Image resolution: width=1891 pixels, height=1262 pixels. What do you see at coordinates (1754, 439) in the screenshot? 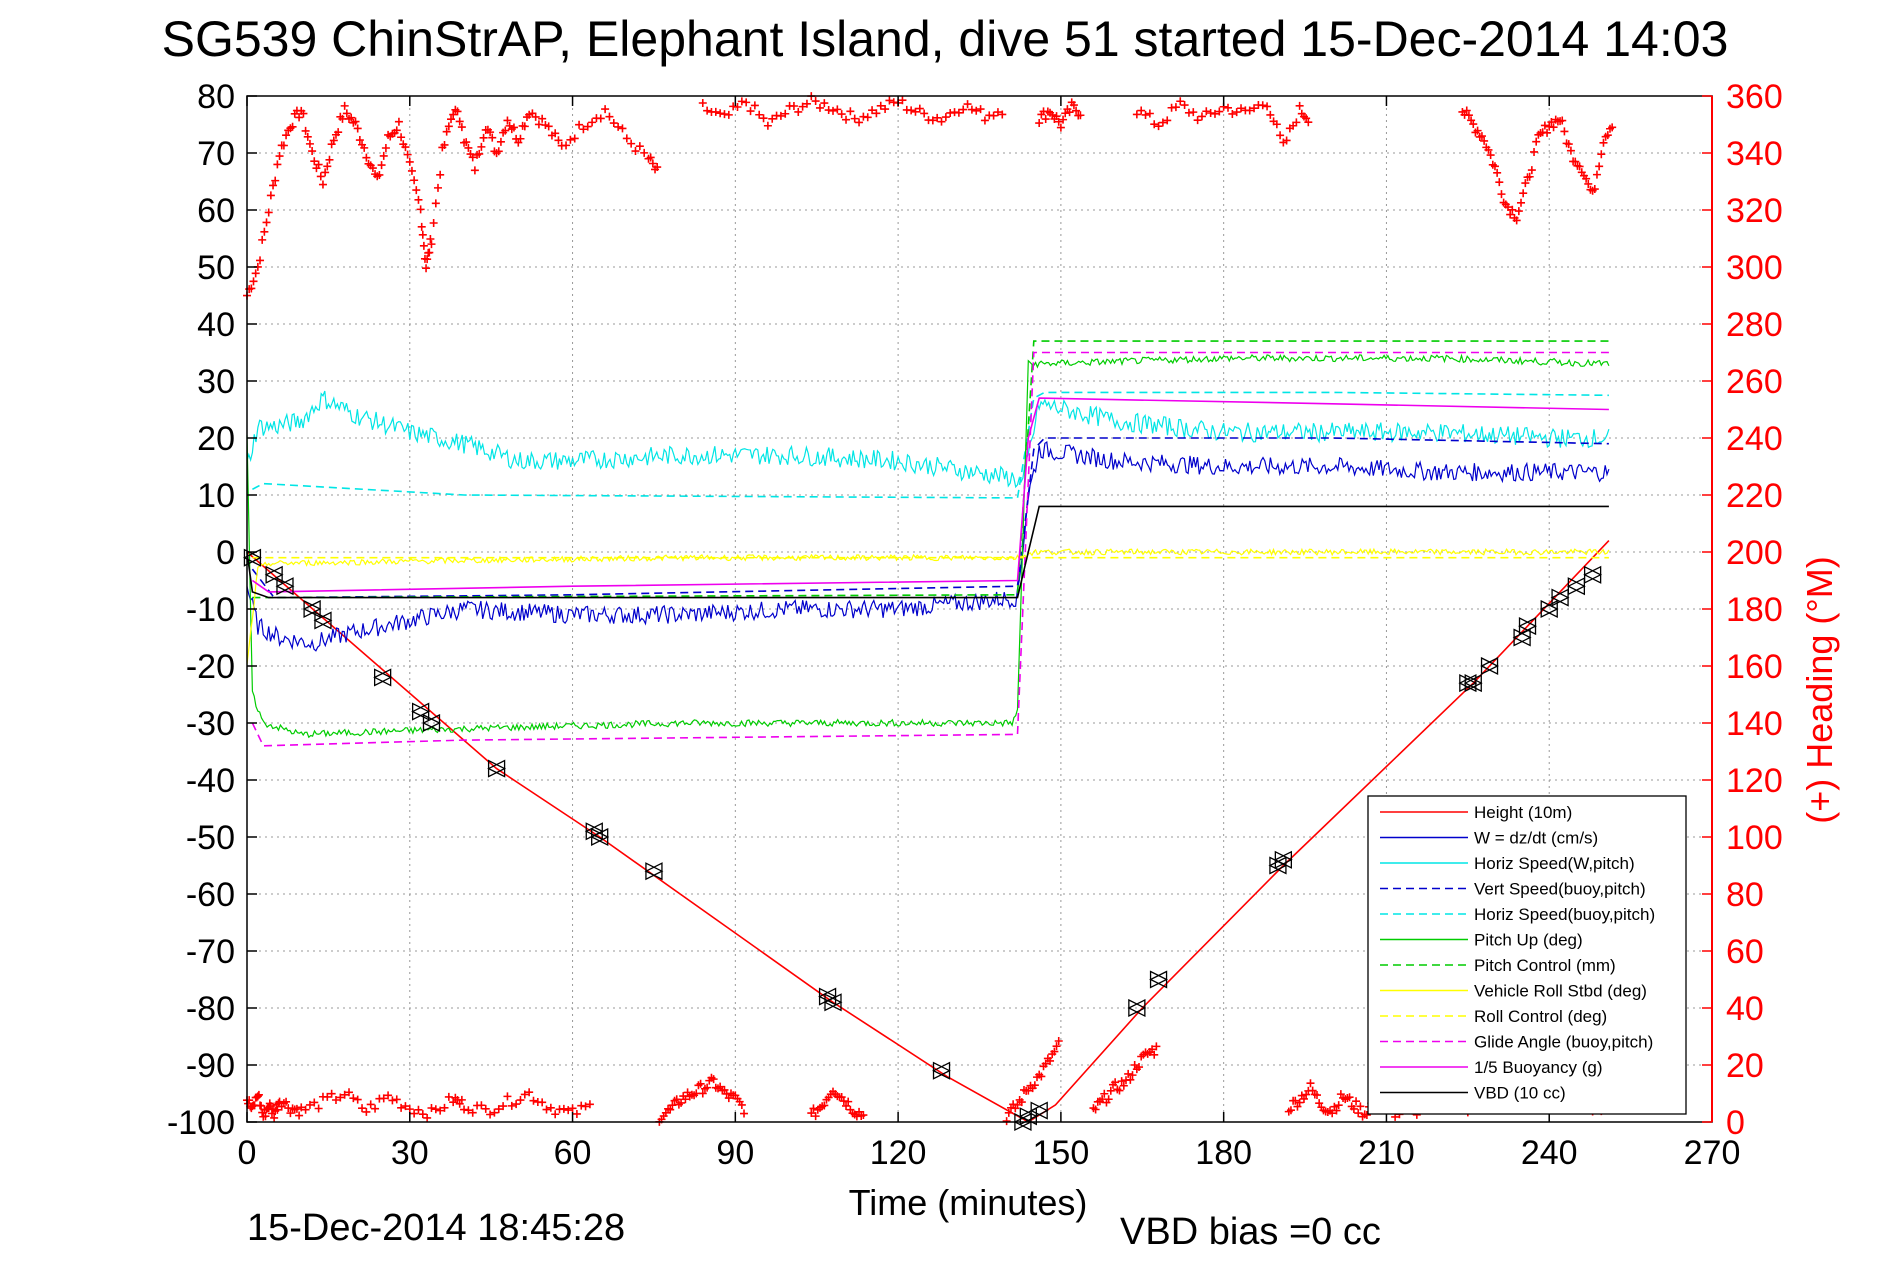
I see `right-tick-label: 240` at bounding box center [1754, 439].